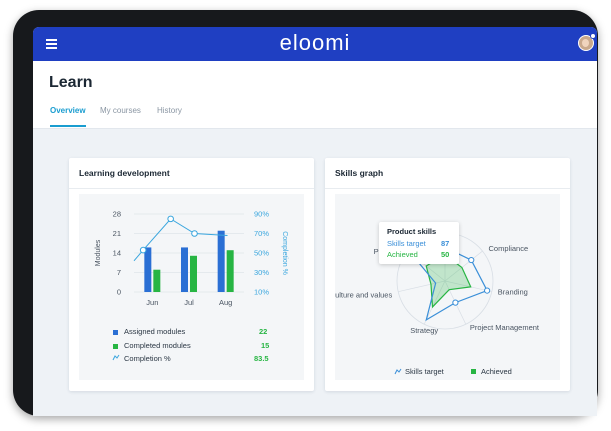  What do you see at coordinates (147, 358) in the screenshot?
I see `completion-legend-label: Completion %` at bounding box center [147, 358].